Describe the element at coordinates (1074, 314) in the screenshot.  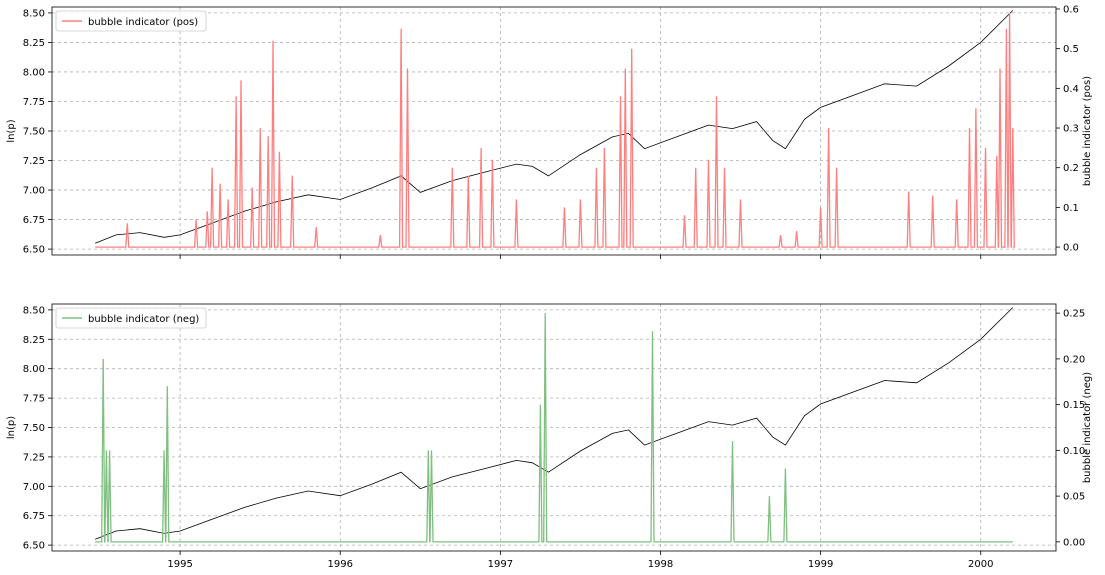
I see `right-tick-label: 0.25` at that location.